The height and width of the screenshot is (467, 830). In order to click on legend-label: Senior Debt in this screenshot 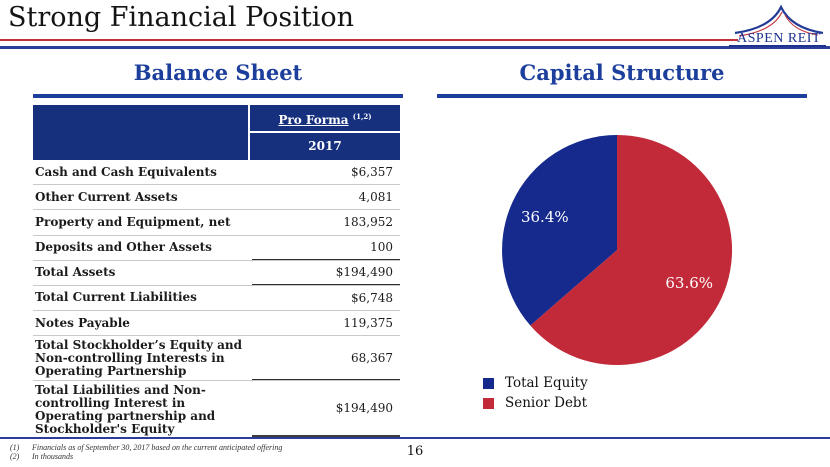, I will do `click(546, 403)`.